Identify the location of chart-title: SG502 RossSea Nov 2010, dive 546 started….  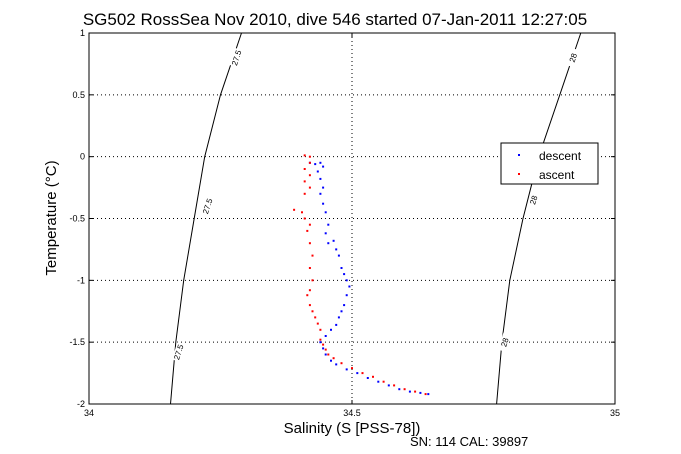
(335, 19).